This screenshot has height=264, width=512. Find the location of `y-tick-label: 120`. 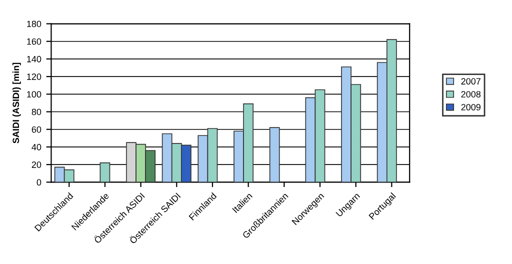

y-tick-label: 120 is located at coordinates (34, 77).